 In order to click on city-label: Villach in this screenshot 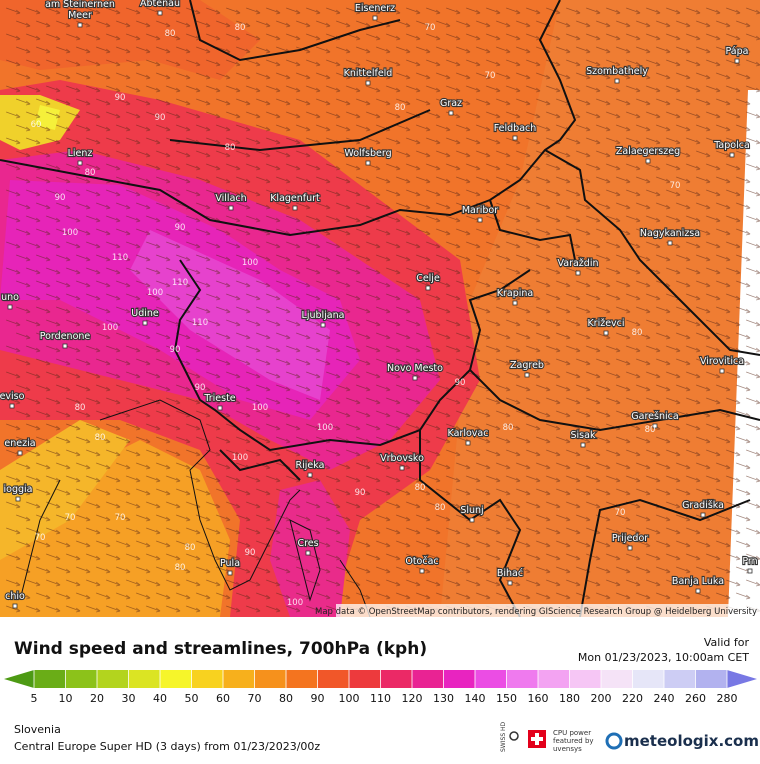, I will do `click(230, 198)`.